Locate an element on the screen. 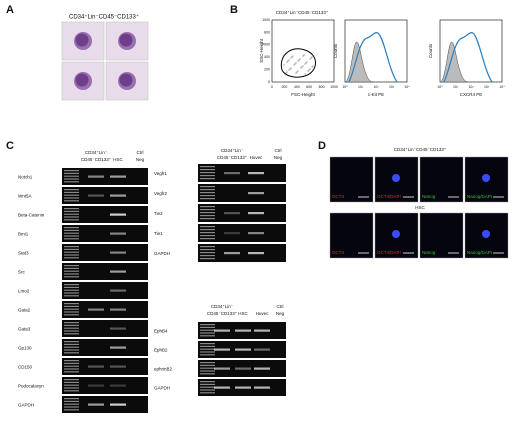  isotype-histogram is located at coordinates (454, 62).